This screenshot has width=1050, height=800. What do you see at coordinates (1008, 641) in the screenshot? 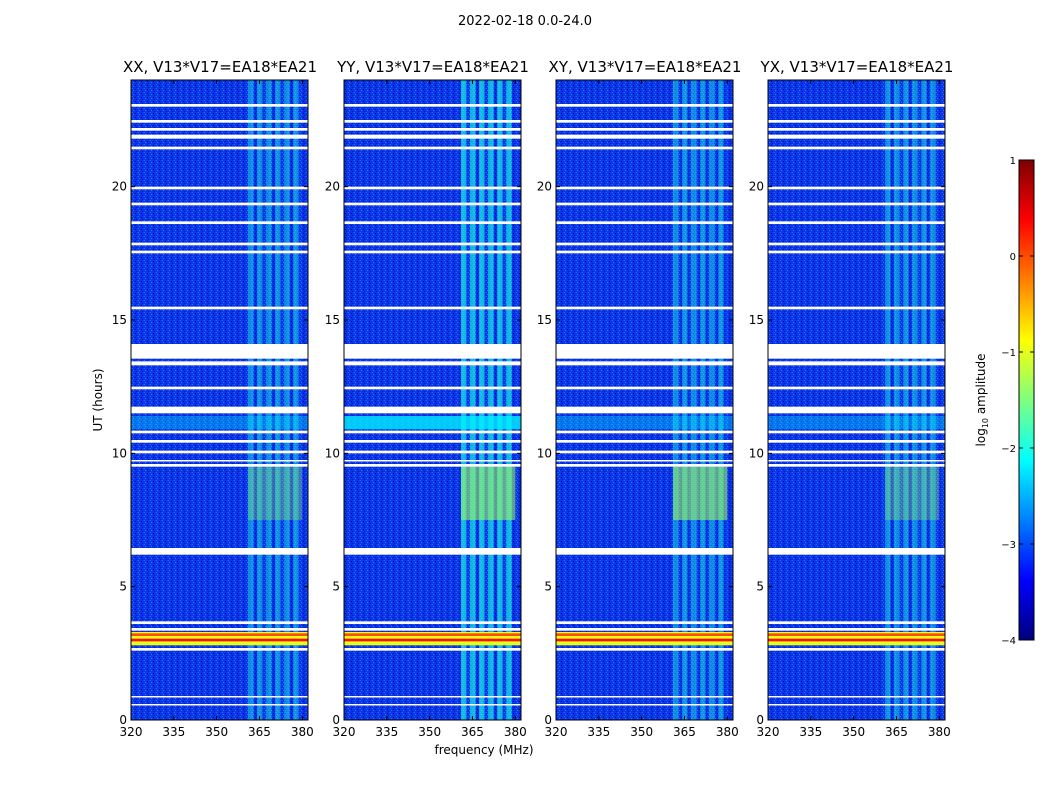
I see `colorbar-tick-label: −4` at bounding box center [1008, 641].